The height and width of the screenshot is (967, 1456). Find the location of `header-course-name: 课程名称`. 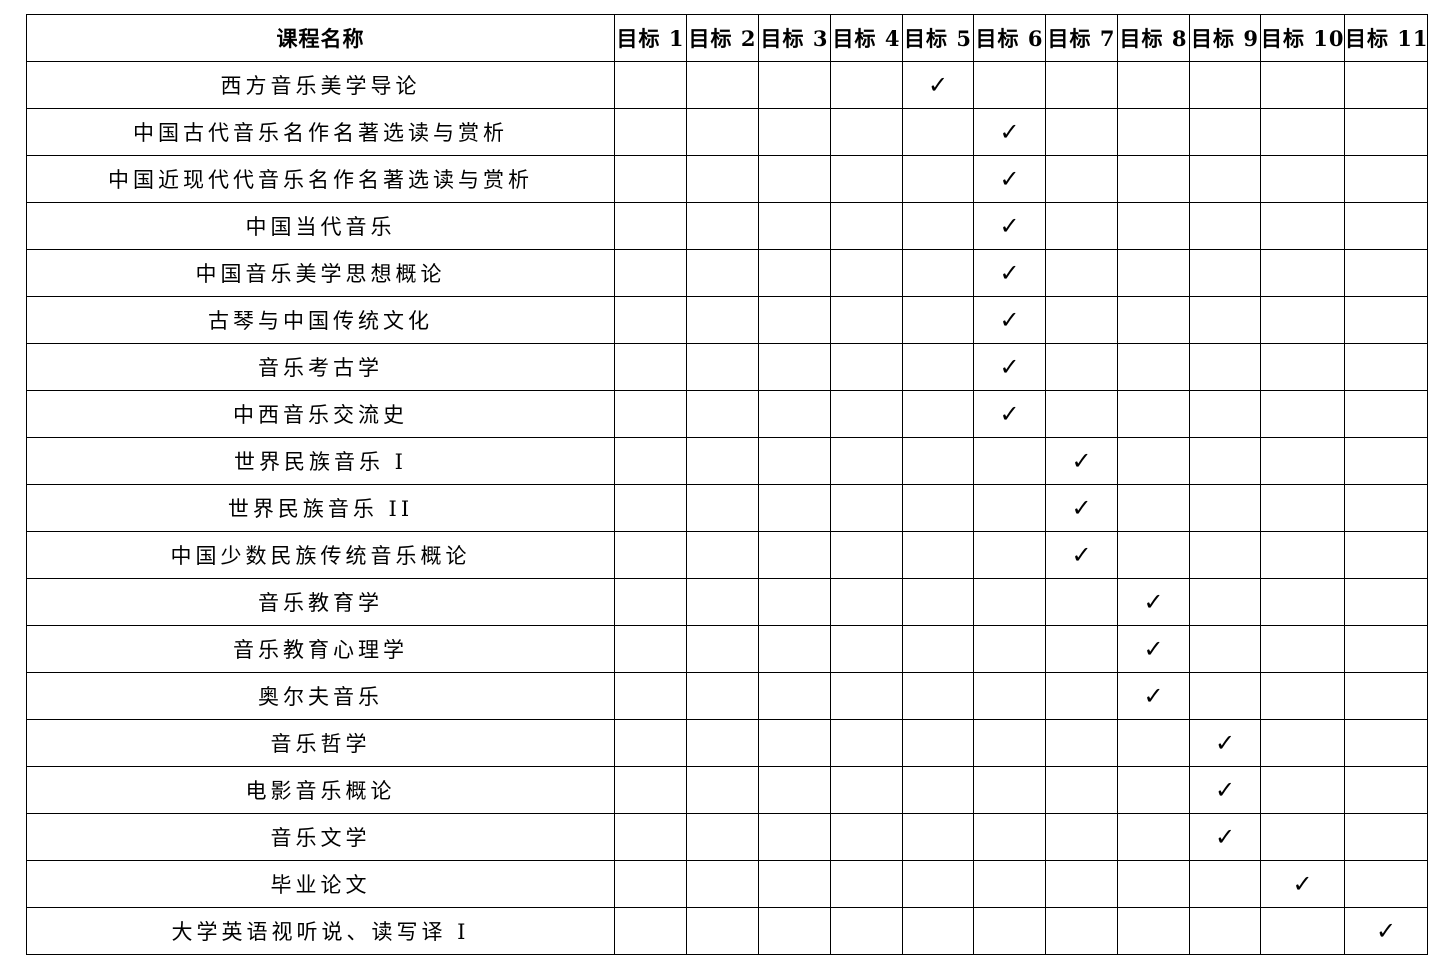

header-course-name: 课程名称 is located at coordinates (320, 38).